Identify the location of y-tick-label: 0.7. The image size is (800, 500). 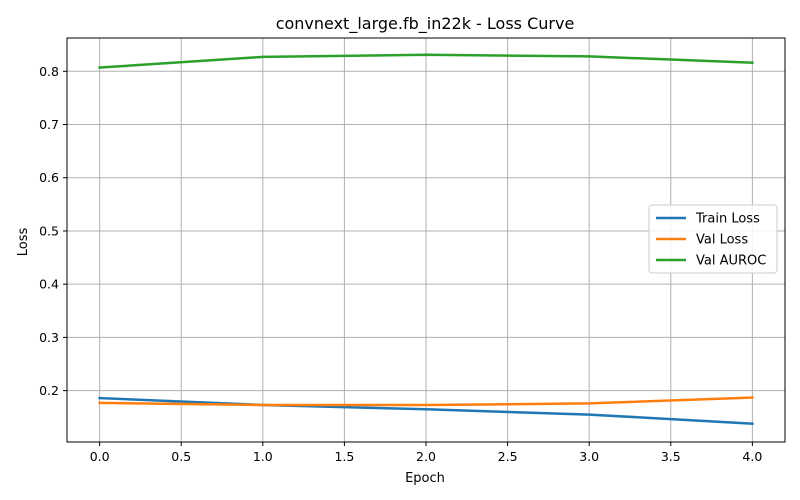
(49, 124).